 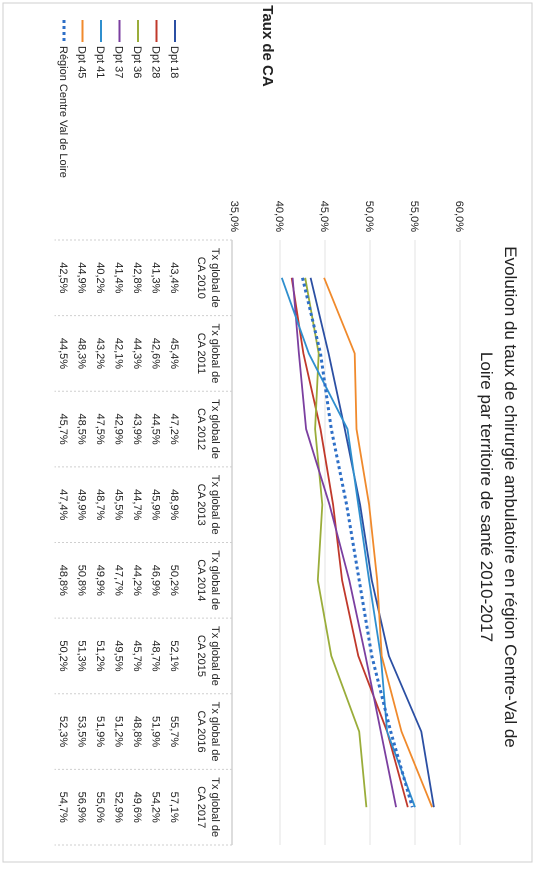 I want to click on category-label: Tx global deCA 2013, so click(x=208, y=505).